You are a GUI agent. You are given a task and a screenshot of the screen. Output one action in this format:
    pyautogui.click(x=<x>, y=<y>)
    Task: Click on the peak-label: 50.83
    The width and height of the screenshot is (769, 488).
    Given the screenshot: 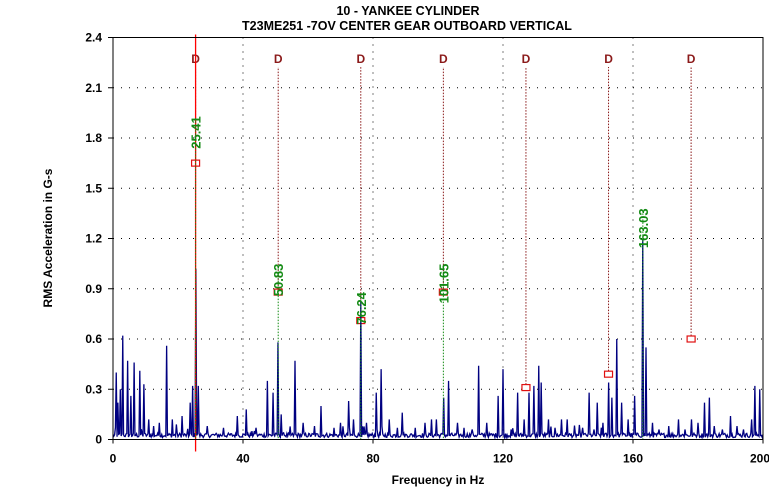 What is the action you would take?
    pyautogui.click(x=278, y=280)
    